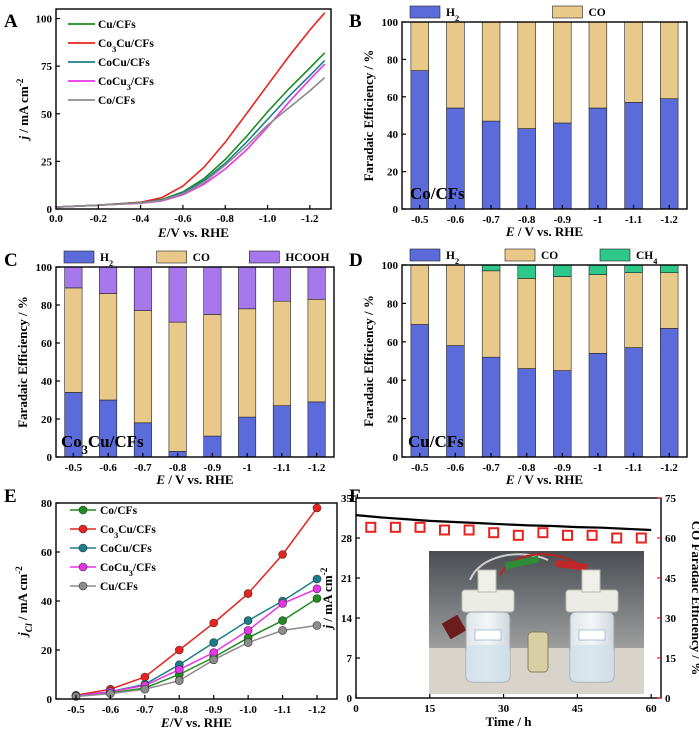 Image resolution: width=699 pixels, height=734 pixels. Describe the element at coordinates (350, 659) in the screenshot. I see `y-tick-label: 7` at that location.